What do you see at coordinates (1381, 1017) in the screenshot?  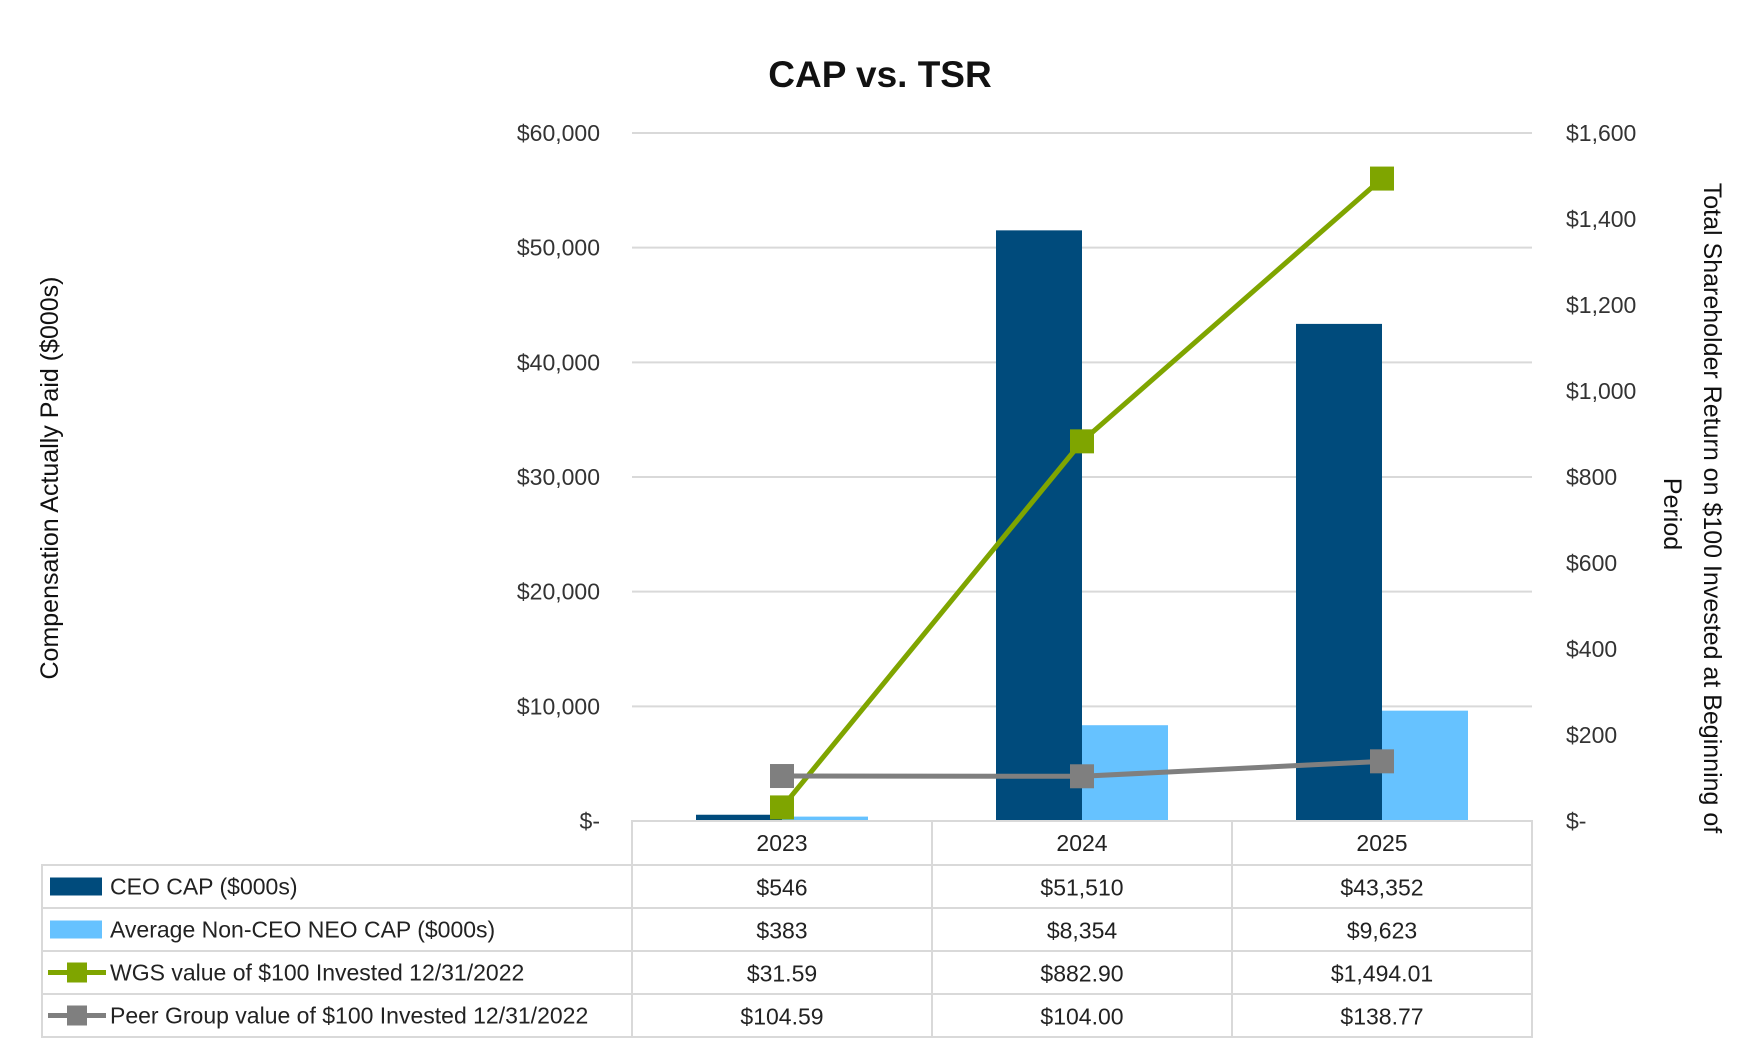 I see `table-cell-value: $138.77` at bounding box center [1381, 1017].